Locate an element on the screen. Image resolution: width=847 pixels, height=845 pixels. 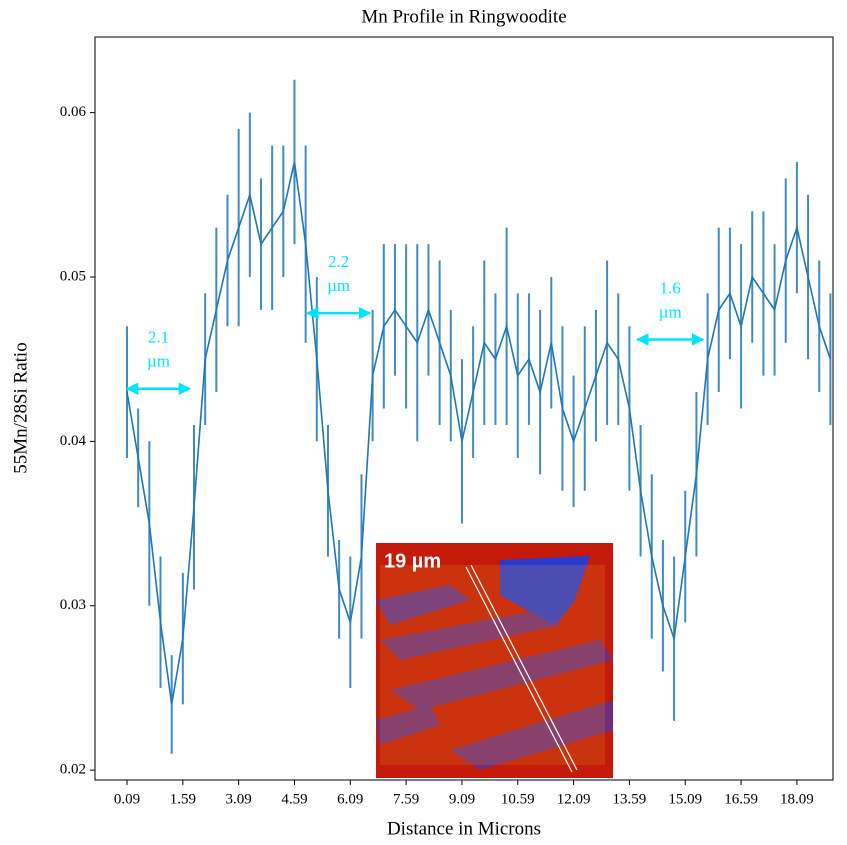
x-tick-label: 4.59 is located at coordinates (294, 799).